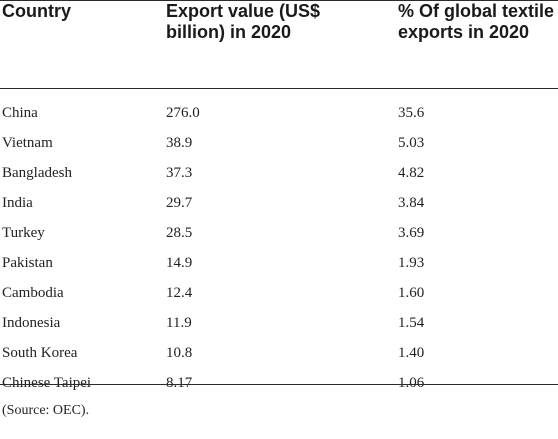 The height and width of the screenshot is (439, 558). Describe the element at coordinates (37, 173) in the screenshot. I see `cell-country: Bangladesh` at that location.